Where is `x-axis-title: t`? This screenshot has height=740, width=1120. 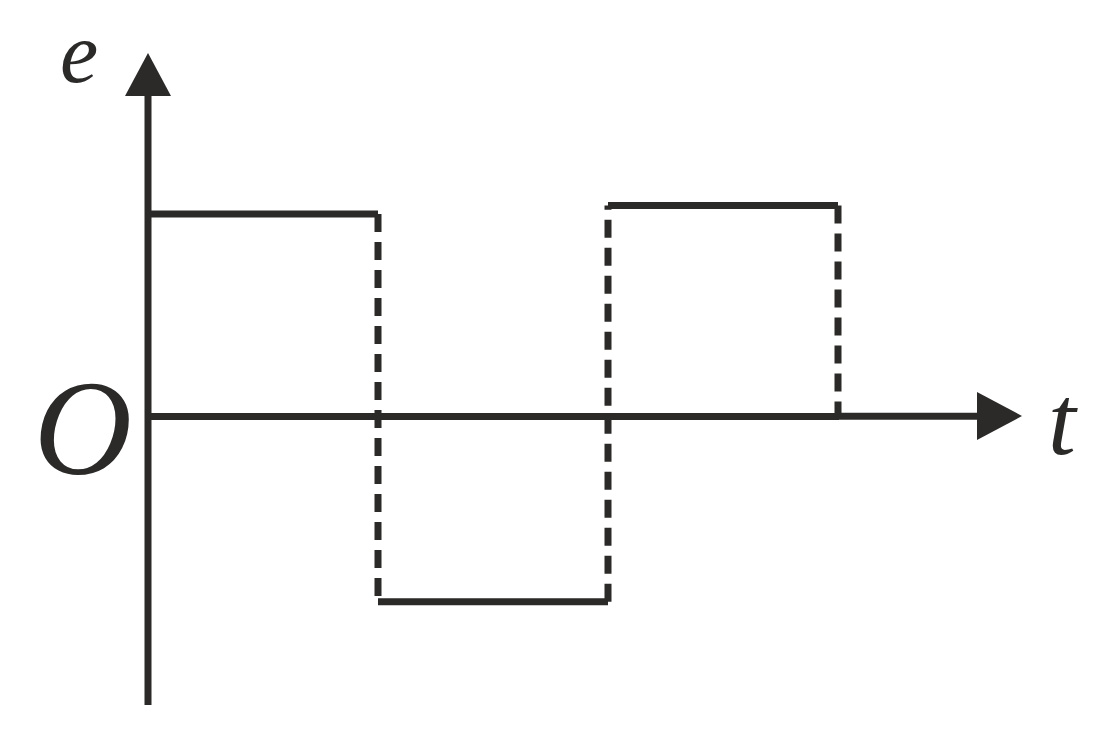
x-axis-title: t is located at coordinates (1063, 421).